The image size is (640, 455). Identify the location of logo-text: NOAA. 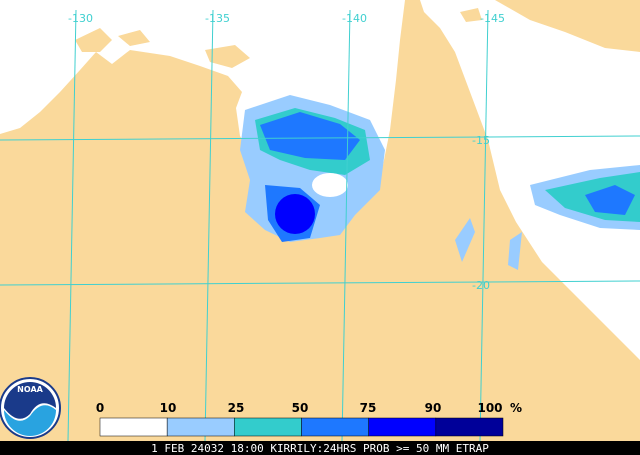
(30, 389).